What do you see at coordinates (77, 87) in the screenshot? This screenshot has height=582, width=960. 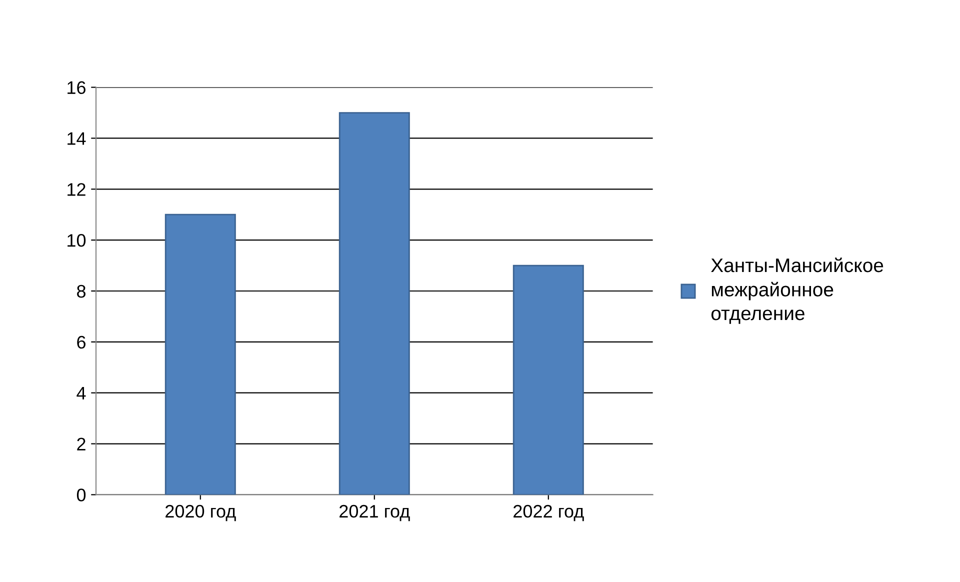 I see `y-tick-label: 16` at bounding box center [77, 87].